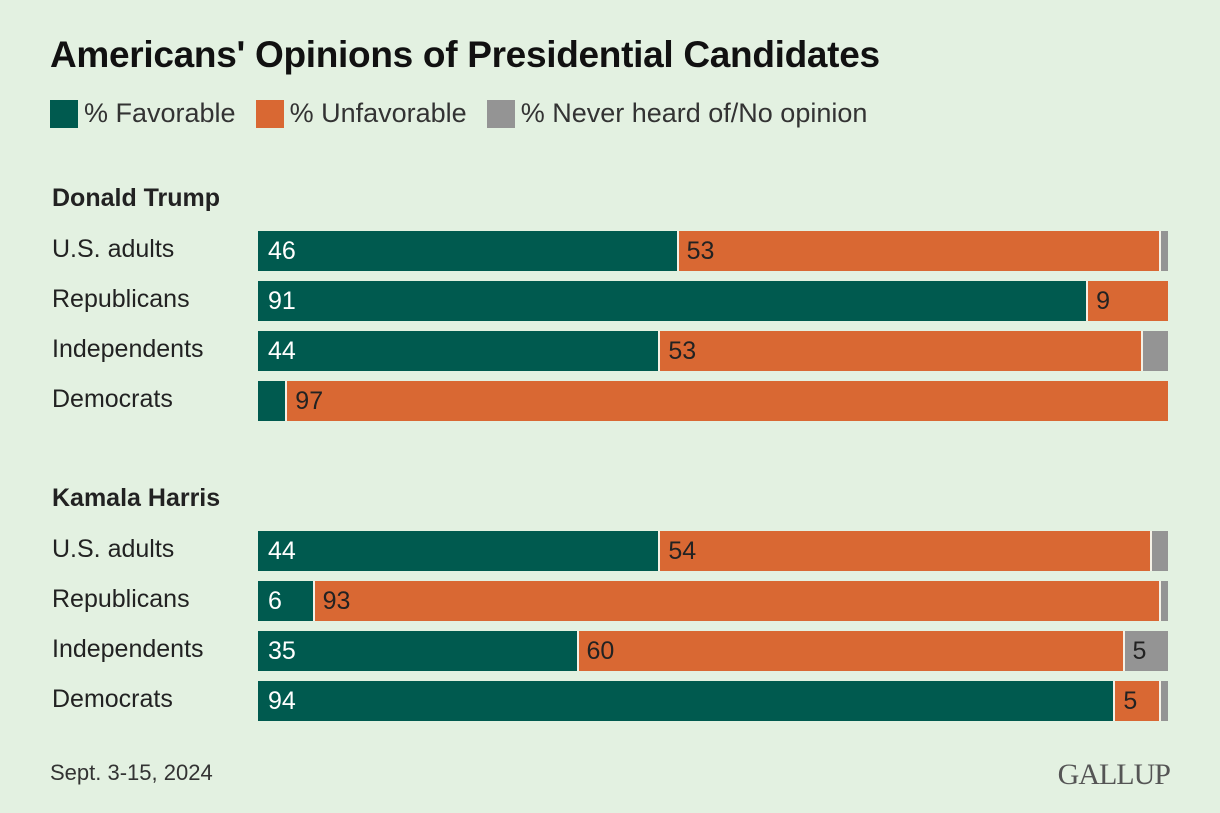 This screenshot has width=1220, height=813. I want to click on data-label-favorable: 46, so click(282, 251).